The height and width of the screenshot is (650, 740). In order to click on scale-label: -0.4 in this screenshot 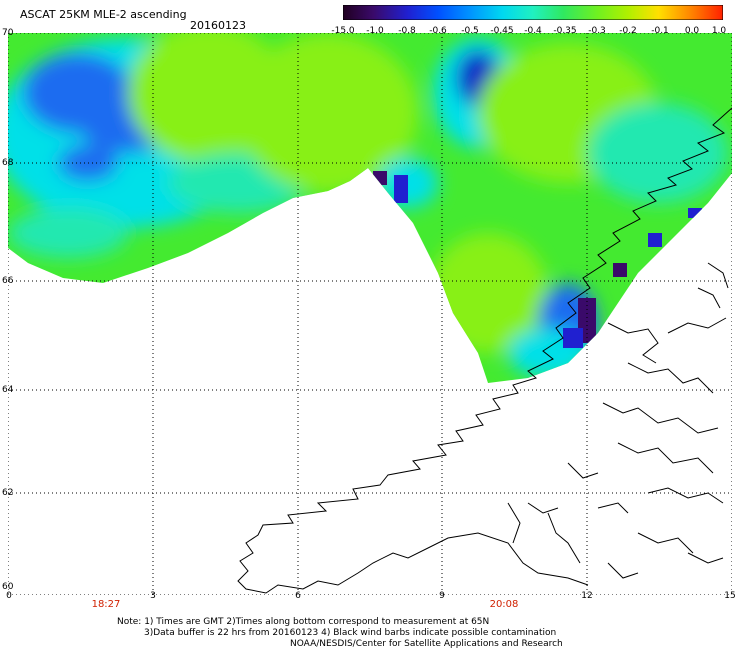, I will do `click(533, 31)`.